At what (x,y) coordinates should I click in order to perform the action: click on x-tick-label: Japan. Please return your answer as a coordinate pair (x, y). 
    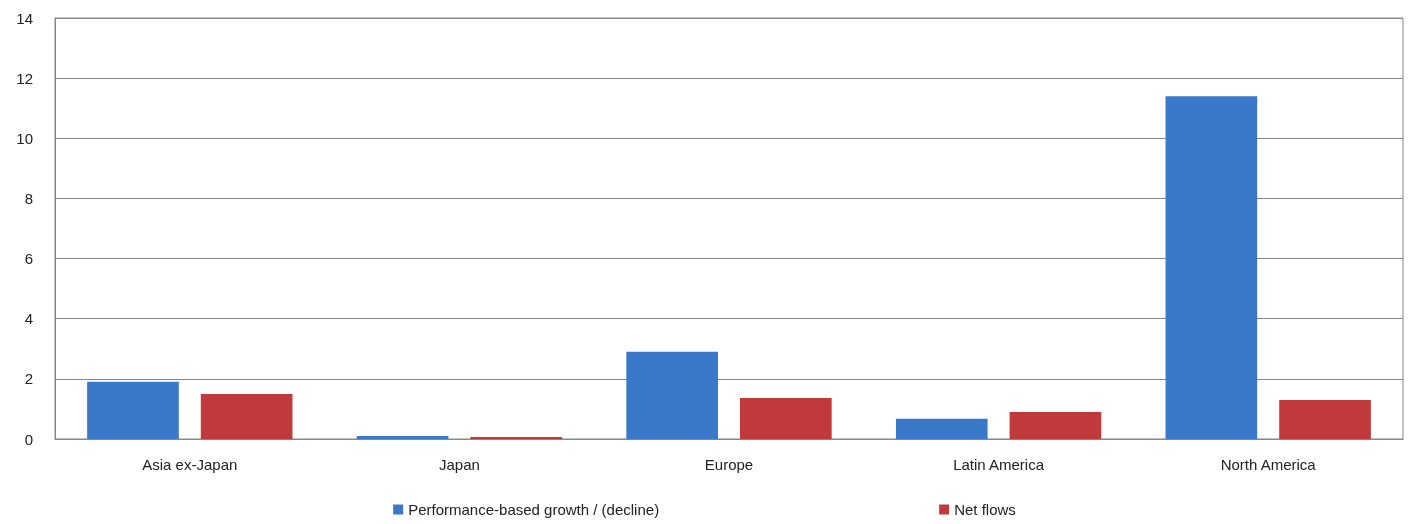
    Looking at the image, I should click on (459, 464).